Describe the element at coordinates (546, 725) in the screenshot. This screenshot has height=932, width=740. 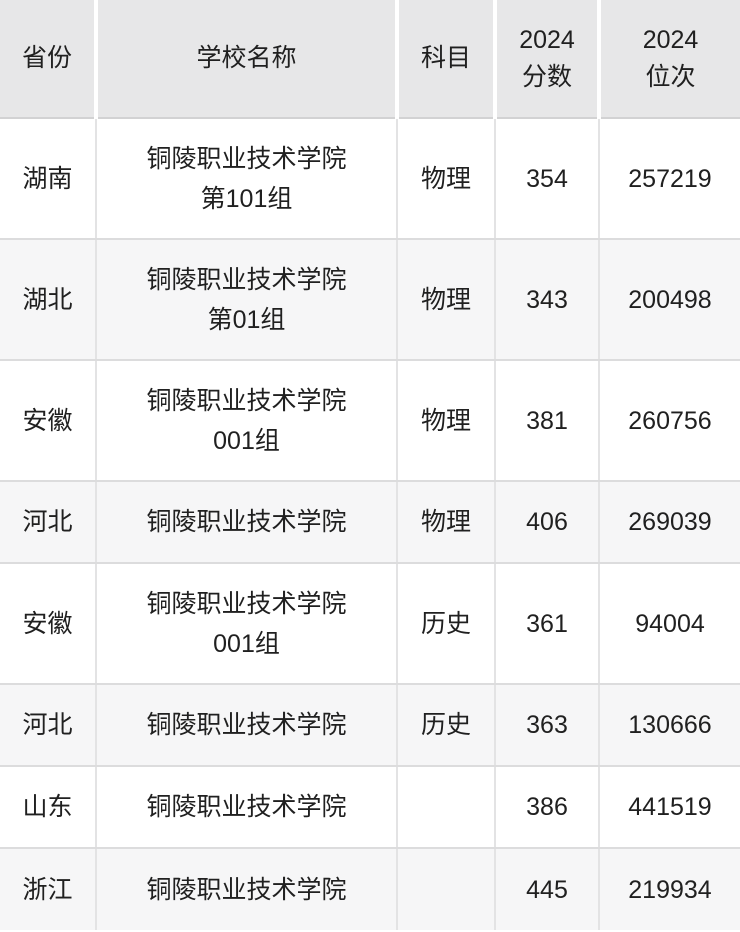
I see `cell-score: 363` at that location.